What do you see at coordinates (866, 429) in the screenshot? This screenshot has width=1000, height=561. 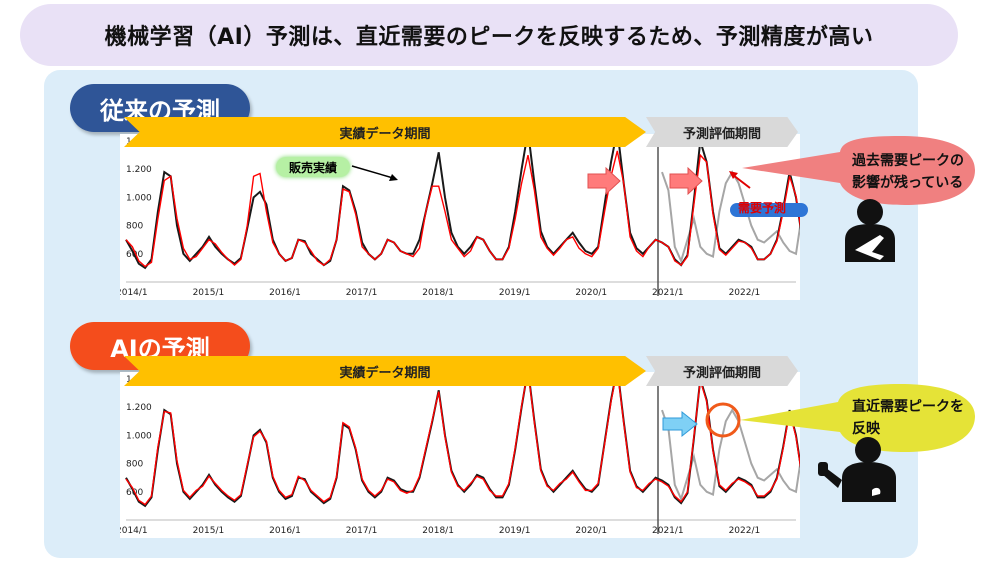 I see `ai-comment-line-2: 反映` at bounding box center [866, 429].